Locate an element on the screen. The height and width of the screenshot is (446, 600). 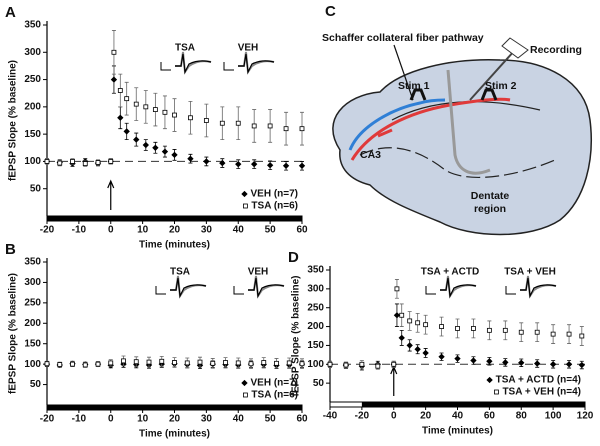
inset-label: TSA + ACTD is located at coordinates (450, 272).